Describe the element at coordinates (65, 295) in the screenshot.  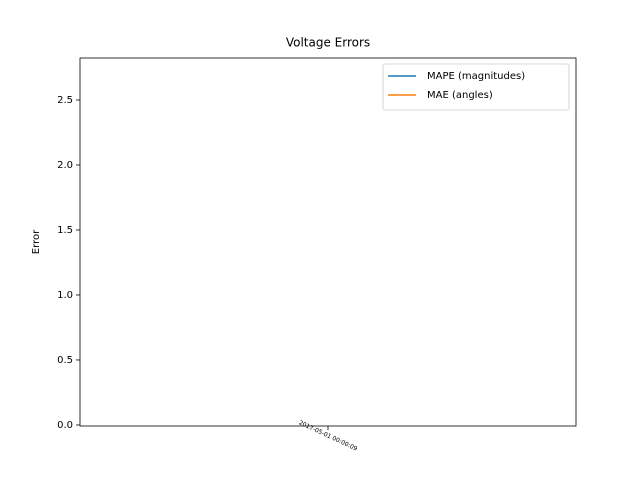
I see `y-tick-label: 1.0` at that location.